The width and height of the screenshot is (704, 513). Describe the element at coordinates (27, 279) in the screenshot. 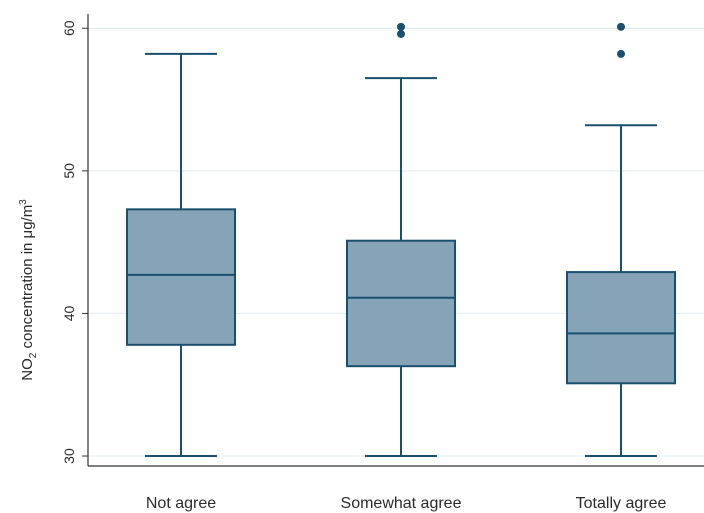

I see `y-axis-label-middle: concentration in μg/m` at that location.